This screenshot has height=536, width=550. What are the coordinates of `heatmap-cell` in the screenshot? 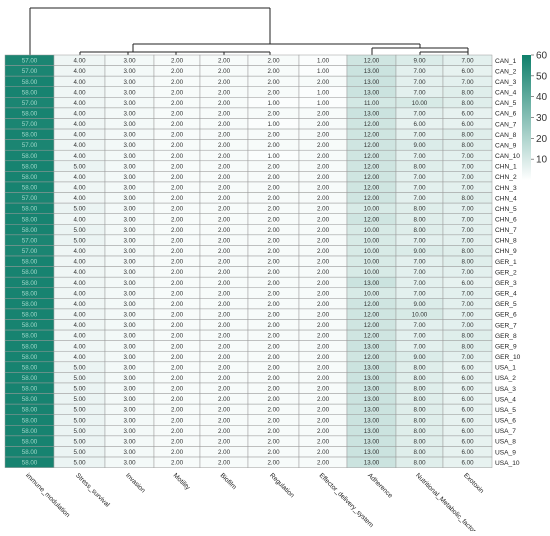 It's located at (467, 462).